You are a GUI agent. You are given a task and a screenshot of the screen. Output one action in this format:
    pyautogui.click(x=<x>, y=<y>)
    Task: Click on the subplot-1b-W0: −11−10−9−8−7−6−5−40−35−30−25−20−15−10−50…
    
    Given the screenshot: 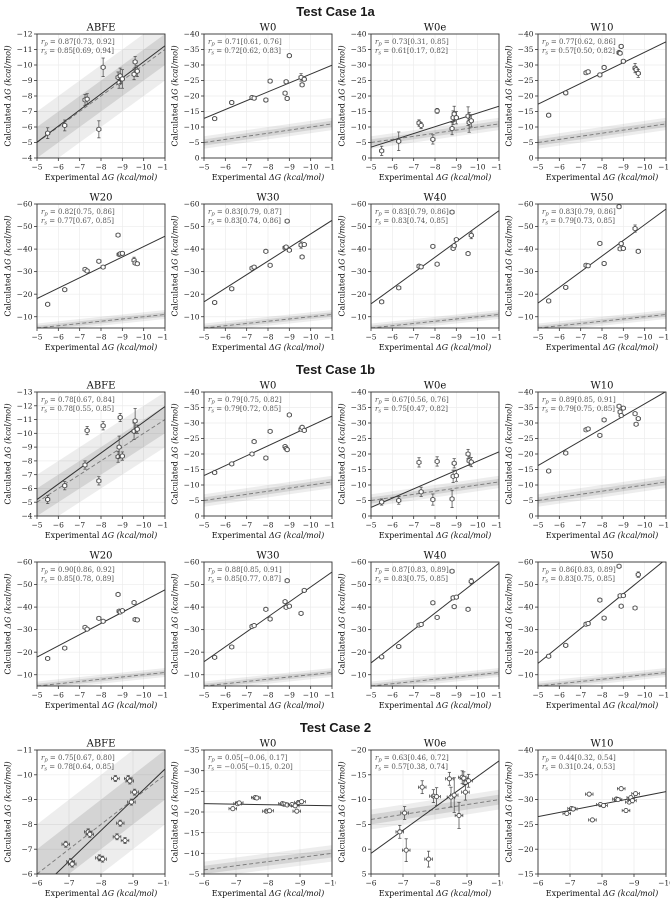 What is the action you would take?
    pyautogui.click(x=254, y=461)
    